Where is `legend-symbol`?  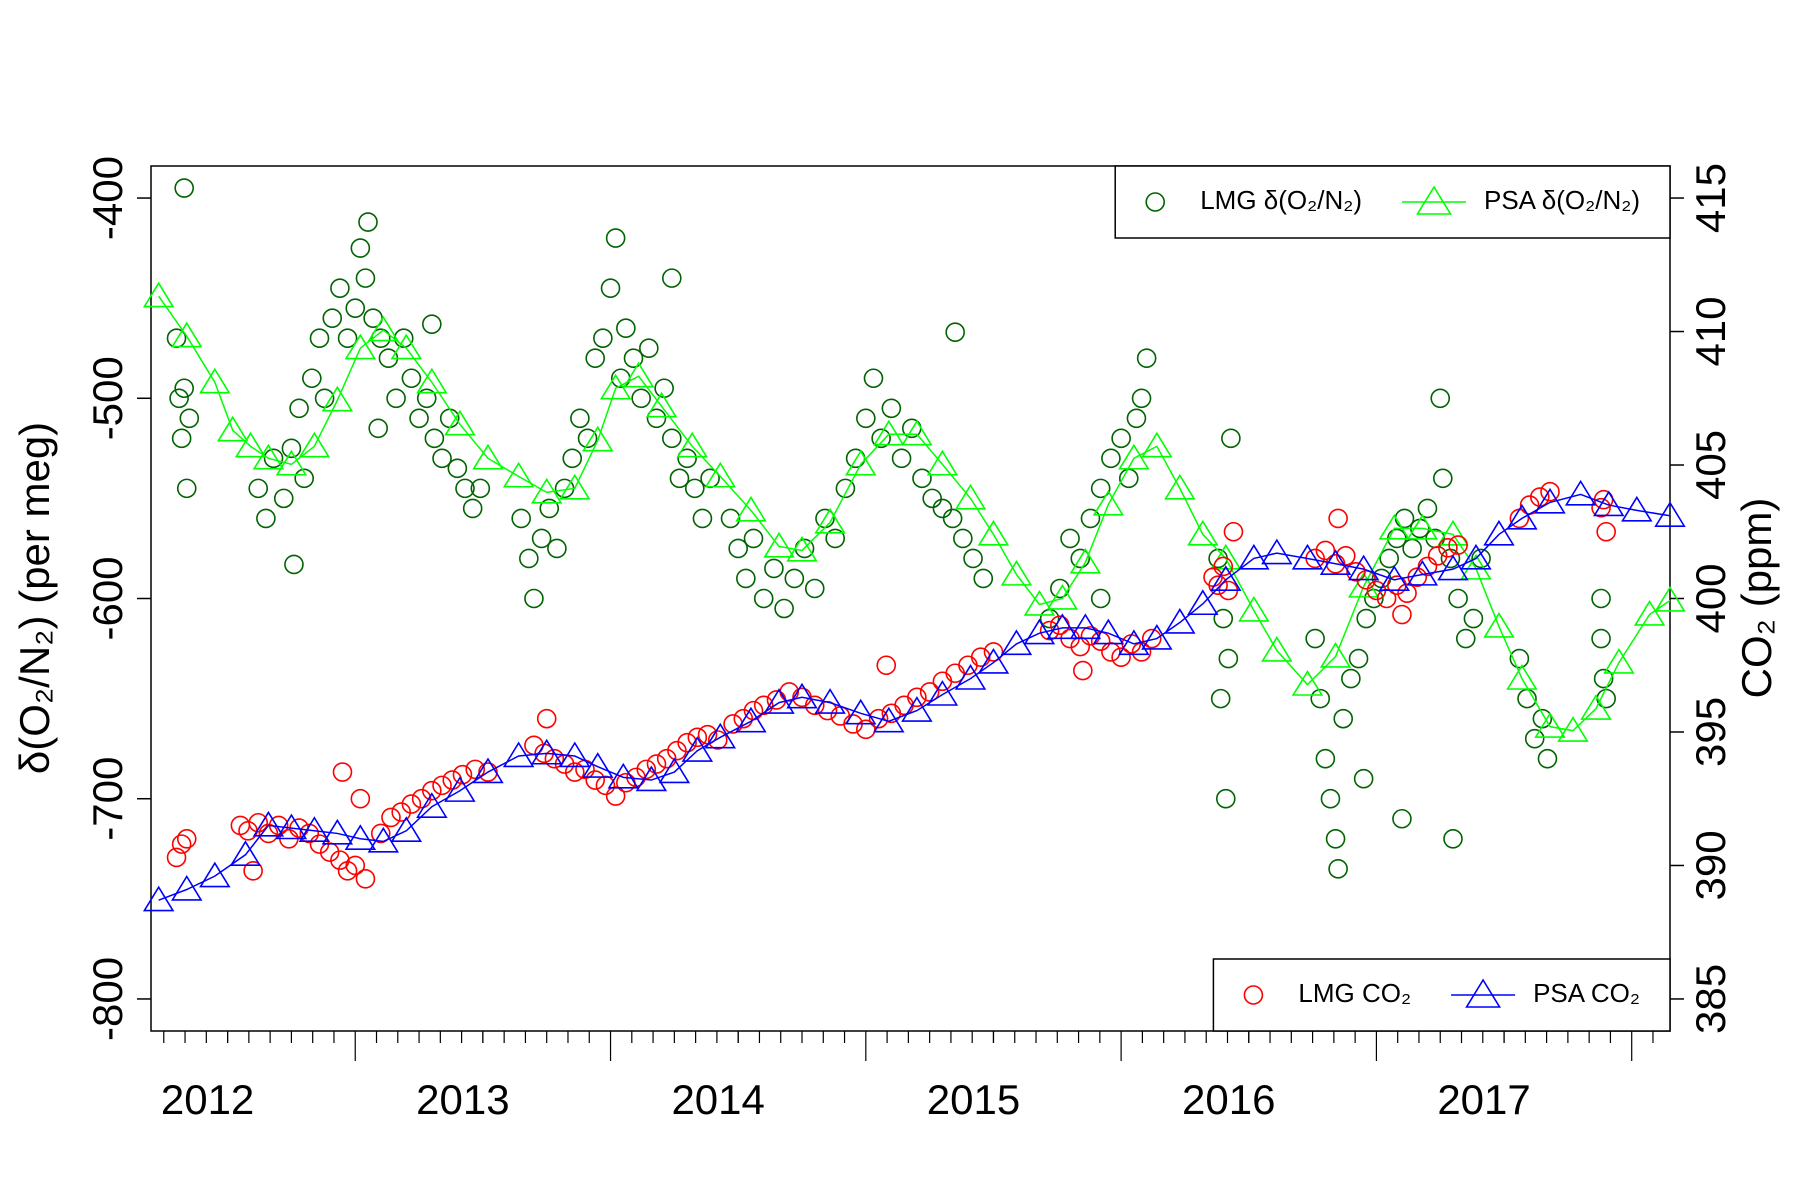
legend-symbol is located at coordinates (1253, 995).